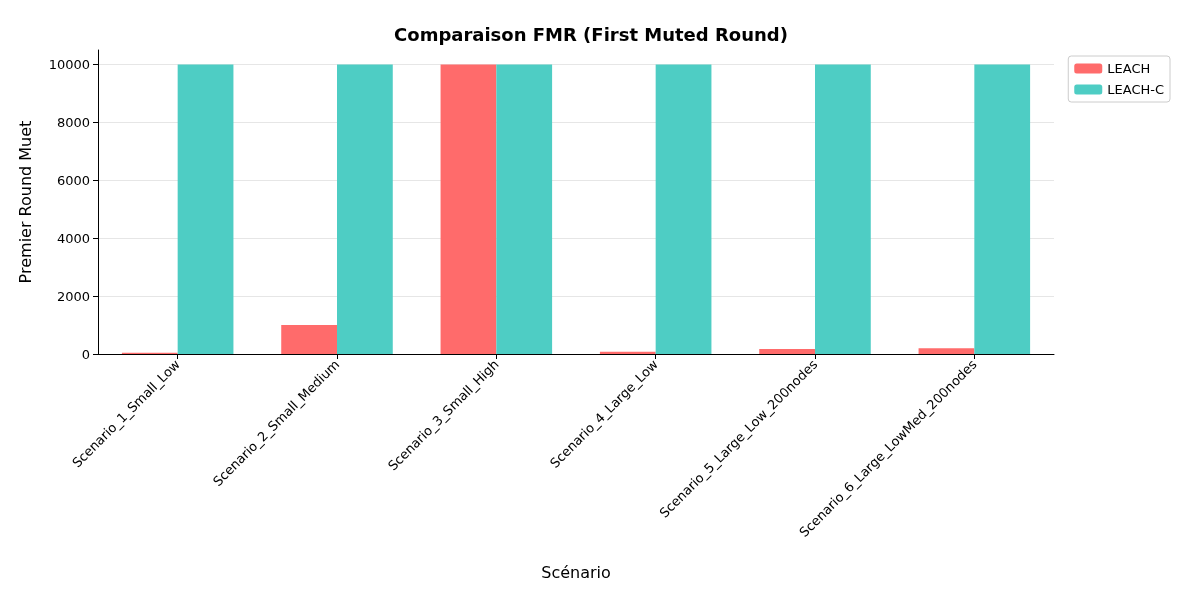 The height and width of the screenshot is (593, 1182). What do you see at coordinates (1136, 89) in the screenshot?
I see `legend-label: LEACH-C` at bounding box center [1136, 89].